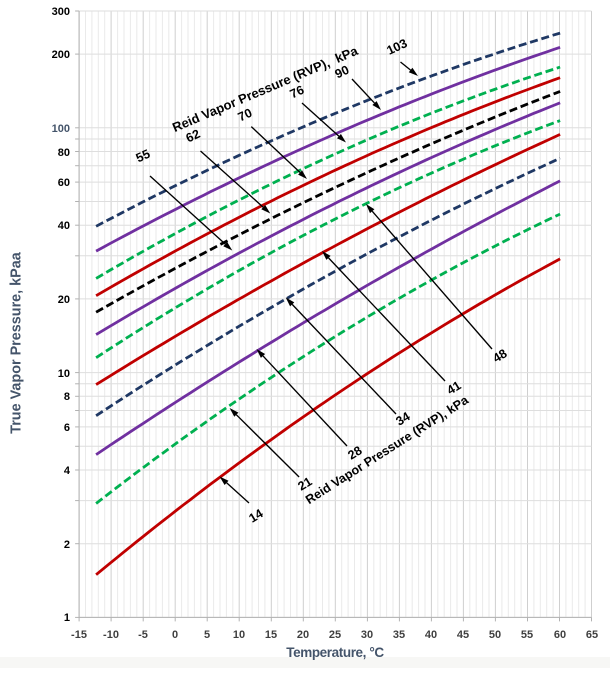 This screenshot has width=610, height=673. Describe the element at coordinates (79, 635) in the screenshot. I see `svg-text: -15` at that location.